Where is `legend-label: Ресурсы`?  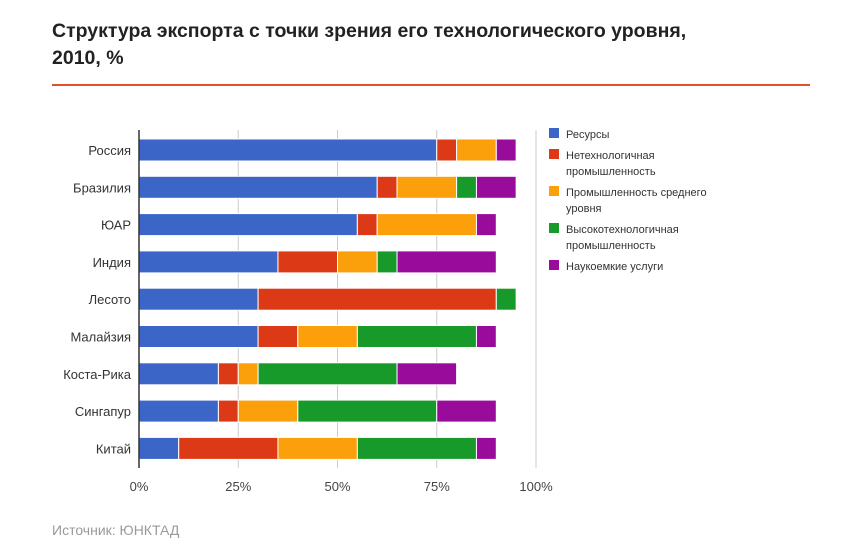 legend-label: Ресурсы is located at coordinates (587, 135).